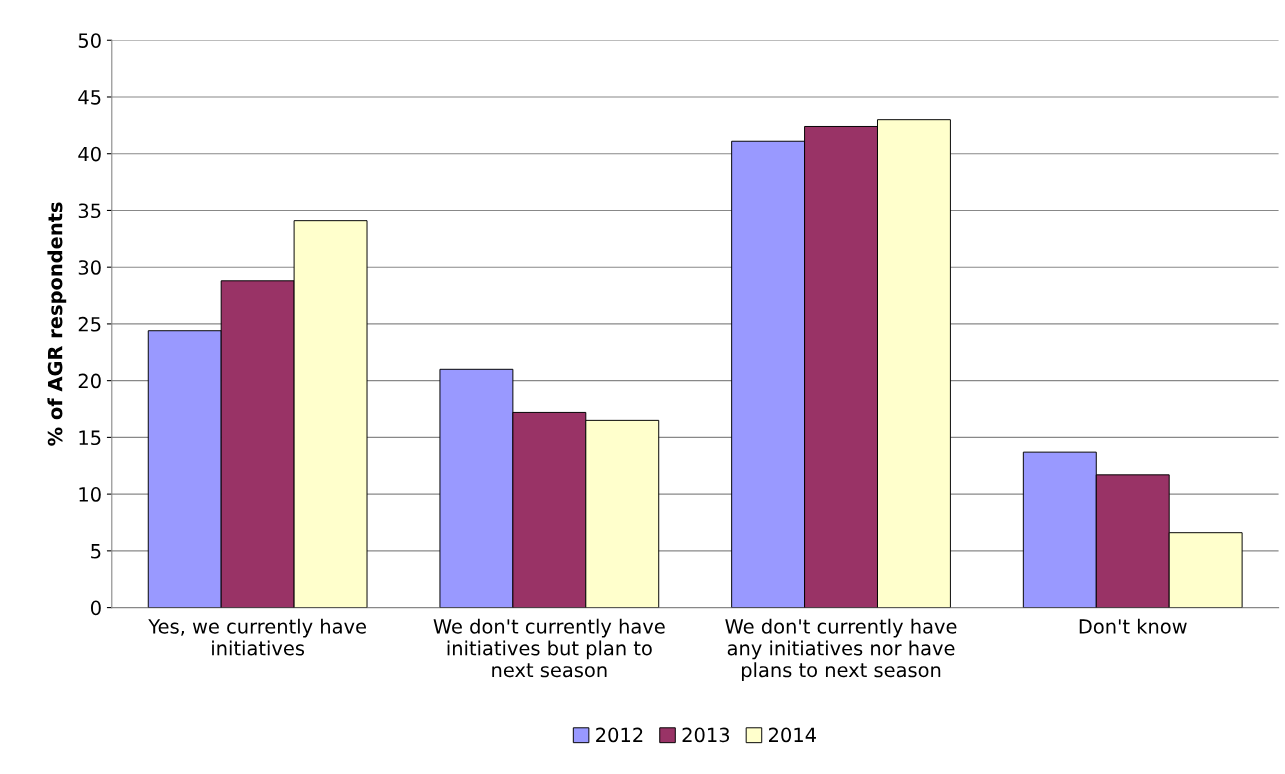  What do you see at coordinates (95, 608) in the screenshot?
I see `y-tick-label: 0` at bounding box center [95, 608].